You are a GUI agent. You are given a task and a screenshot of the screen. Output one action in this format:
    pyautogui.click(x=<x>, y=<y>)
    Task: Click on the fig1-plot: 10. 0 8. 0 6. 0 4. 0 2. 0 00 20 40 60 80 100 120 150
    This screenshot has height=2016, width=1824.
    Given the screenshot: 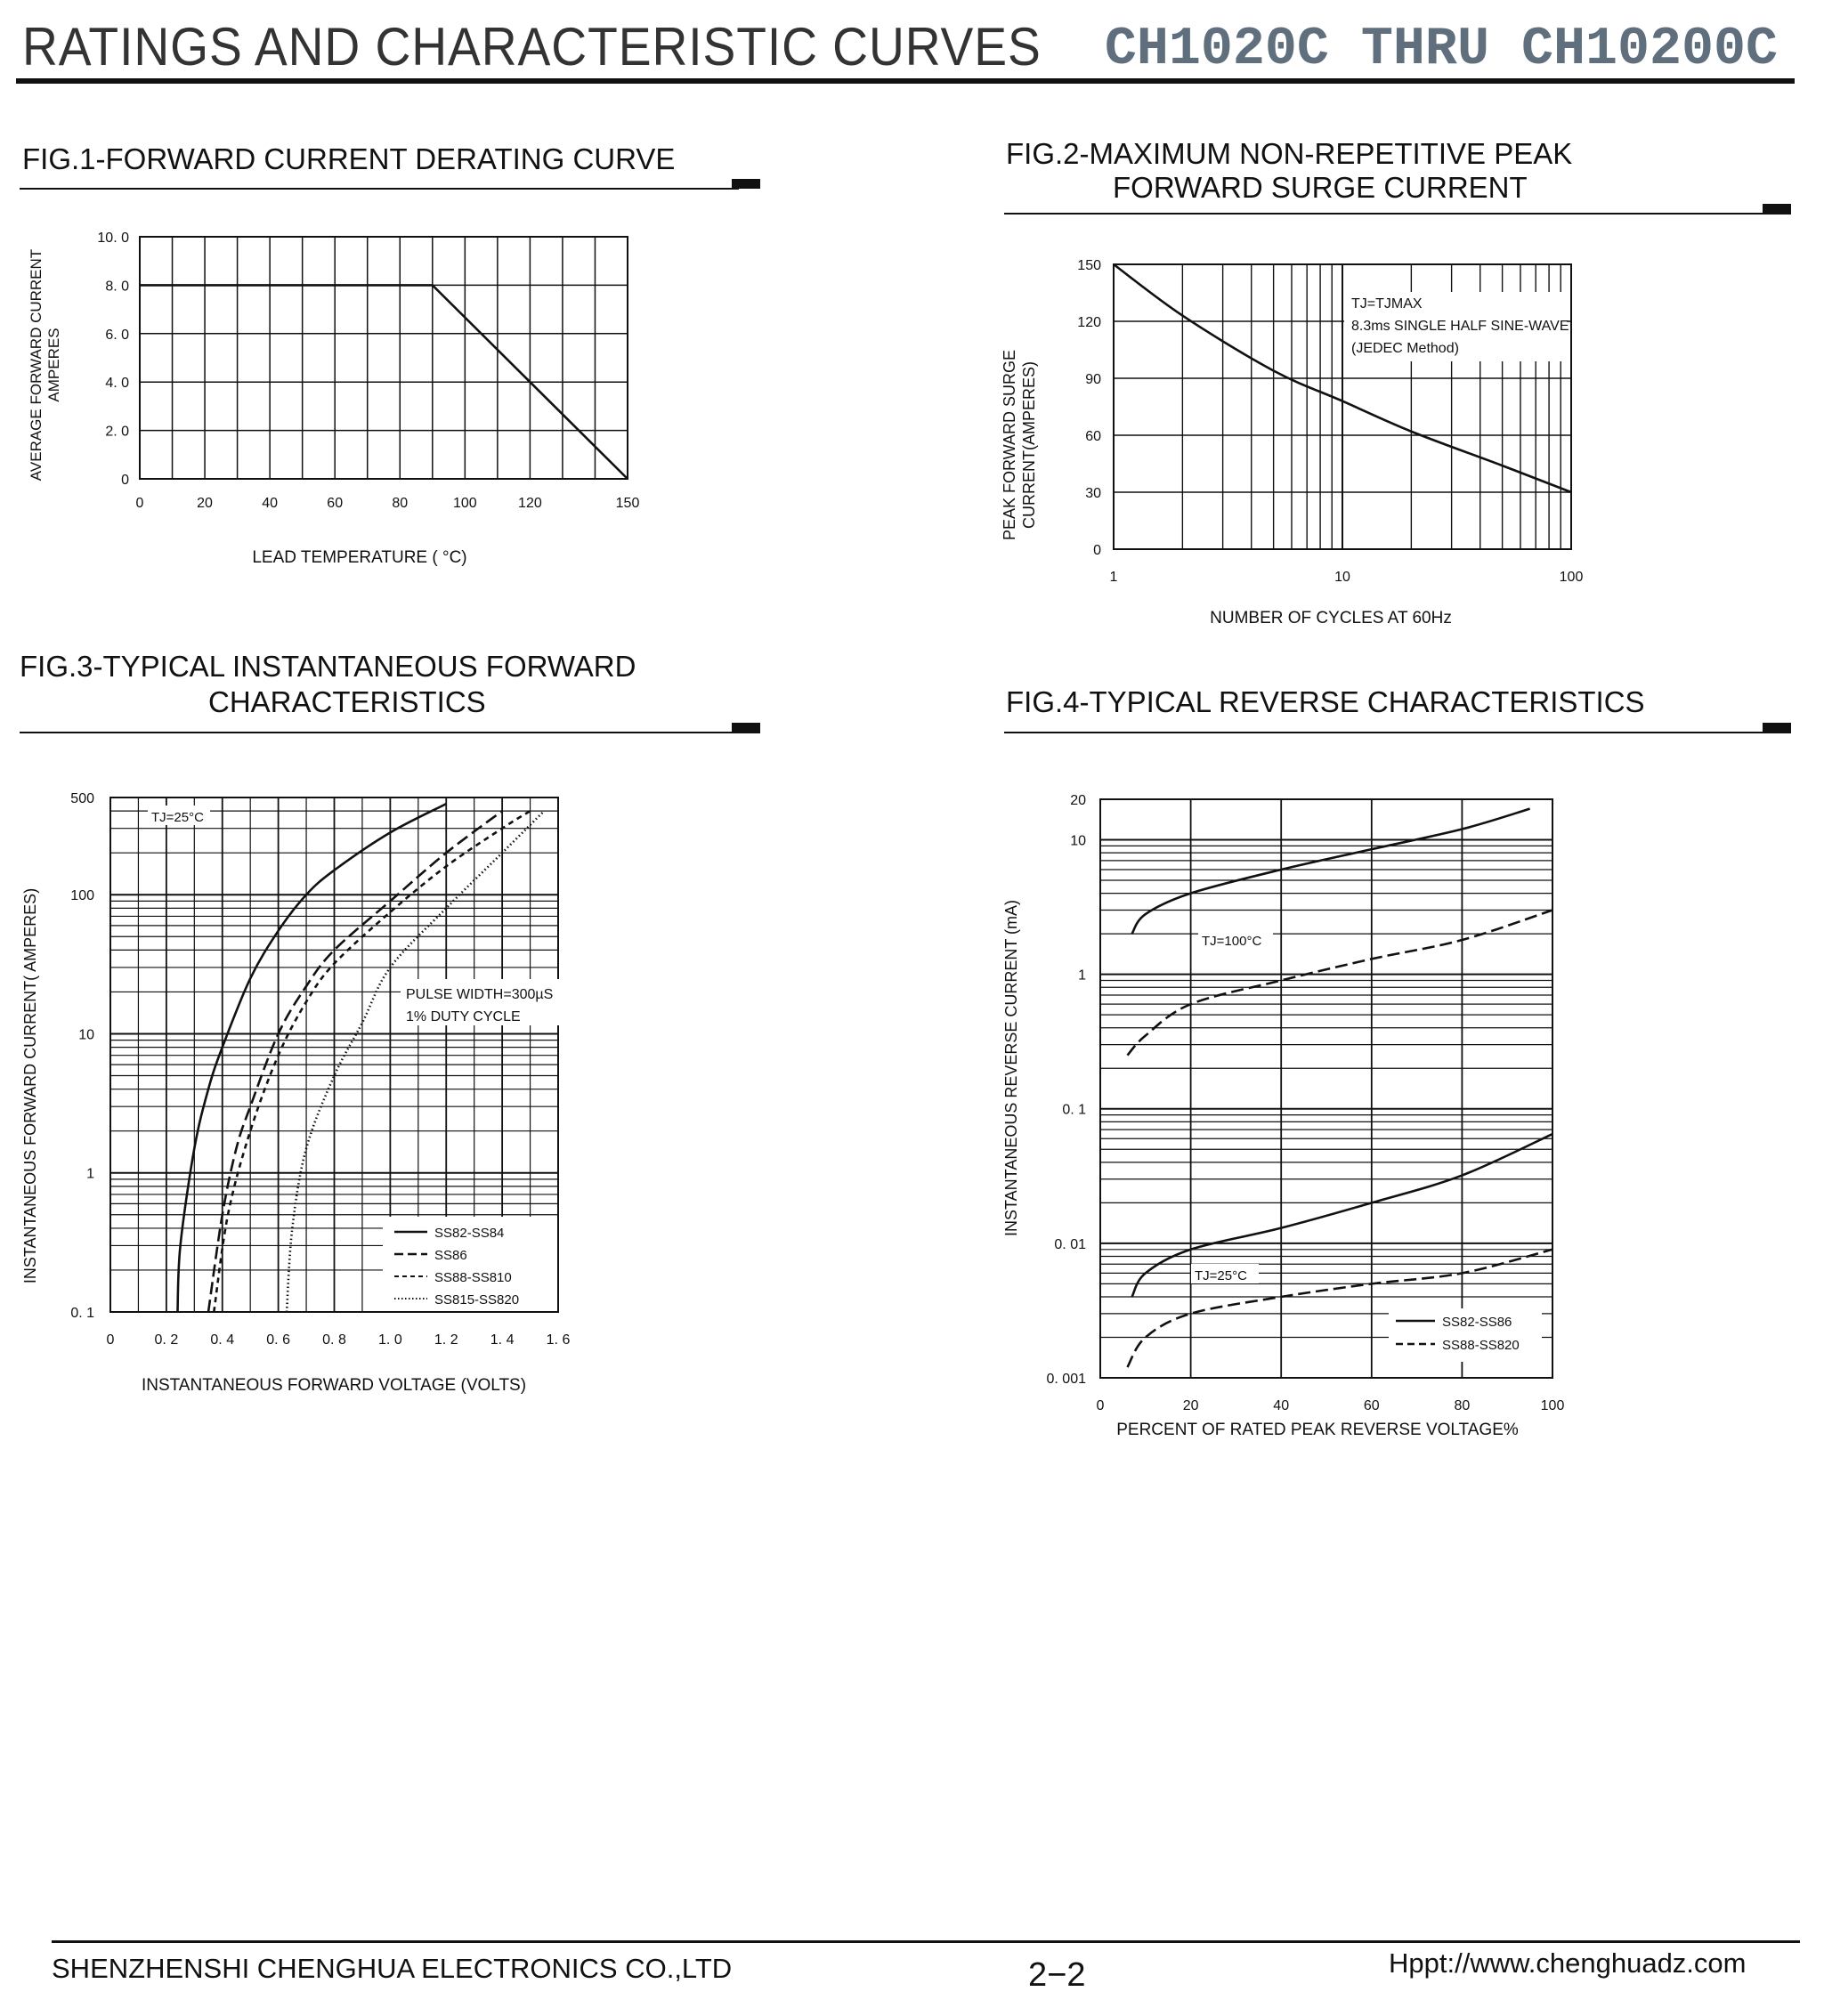 What is the action you would take?
    pyautogui.click(x=368, y=371)
    